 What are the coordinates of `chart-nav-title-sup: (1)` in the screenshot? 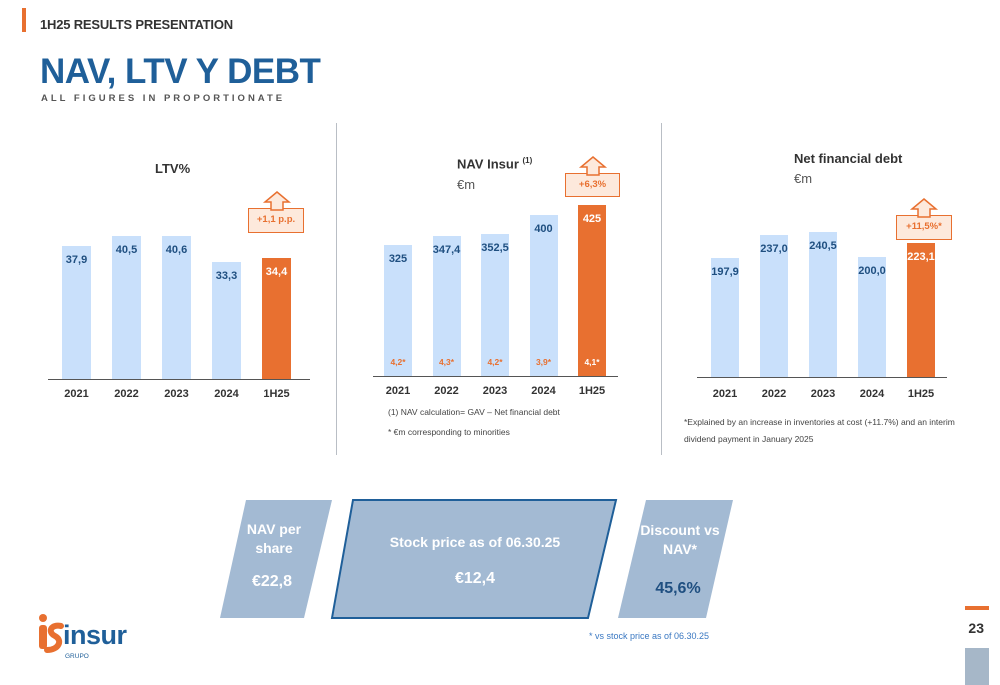 It's located at (527, 160).